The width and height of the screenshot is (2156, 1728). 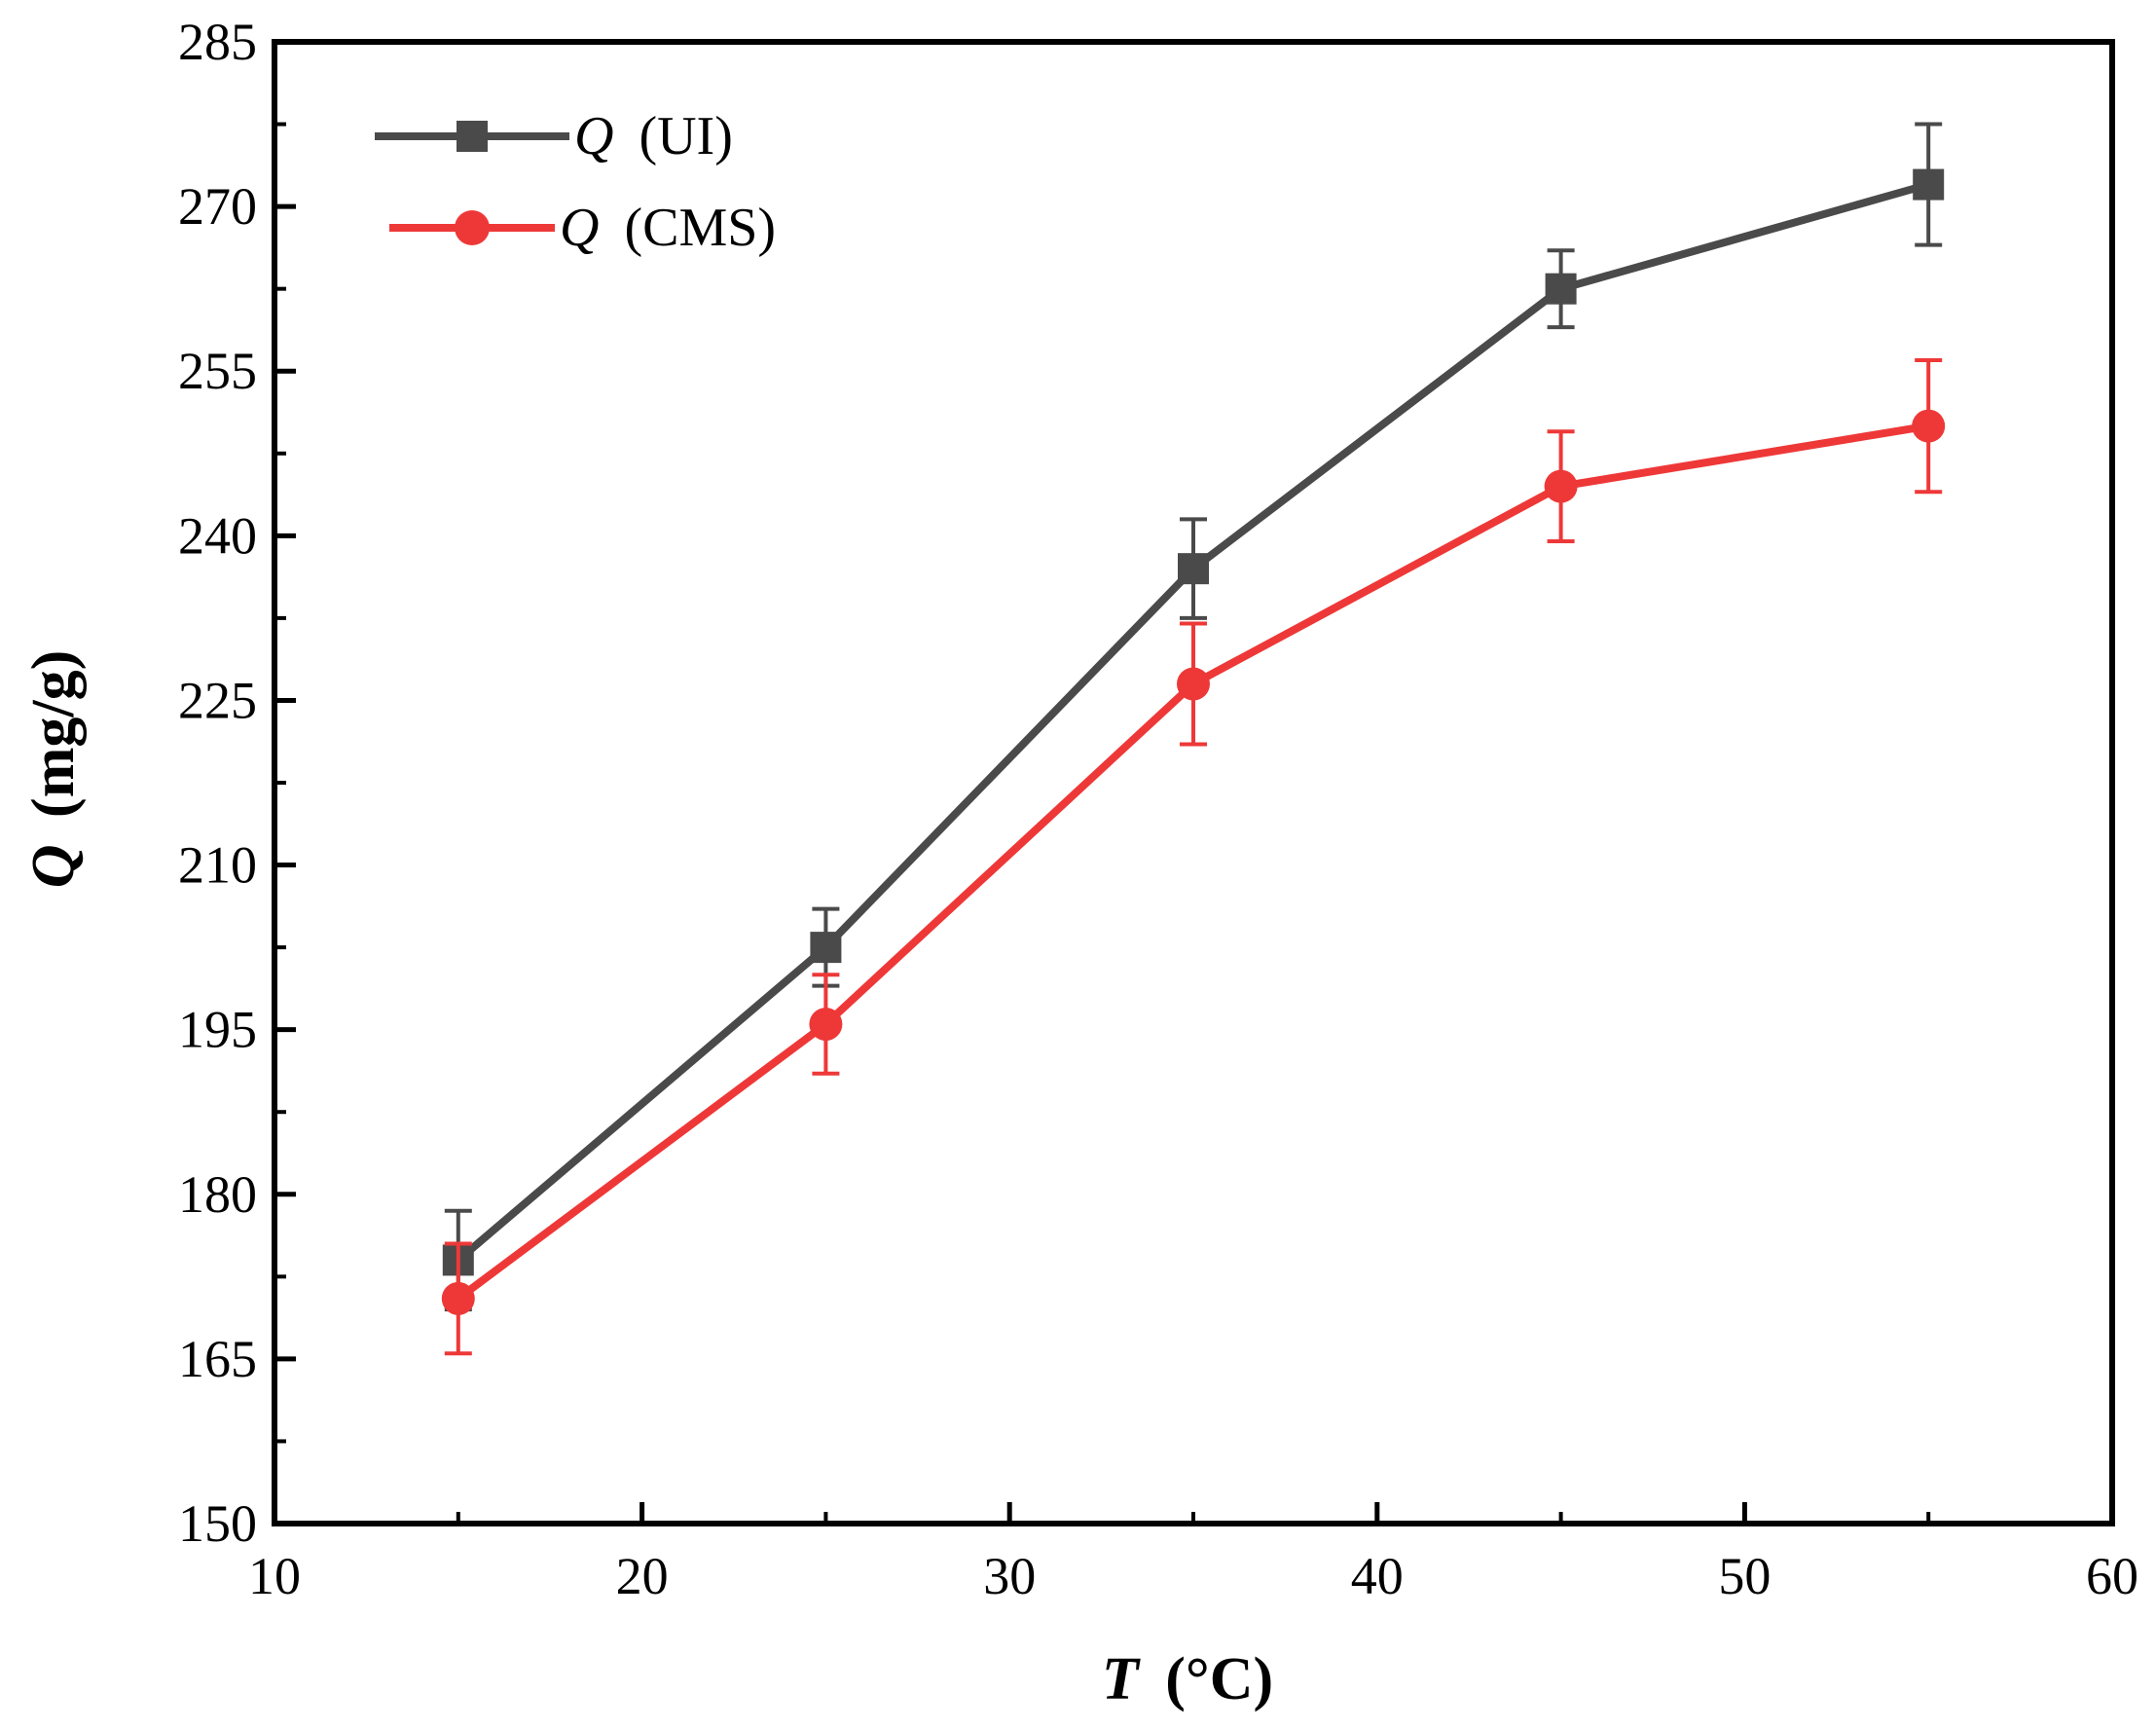 I want to click on y-axis-title-unit: (mg/g), so click(x=53, y=734).